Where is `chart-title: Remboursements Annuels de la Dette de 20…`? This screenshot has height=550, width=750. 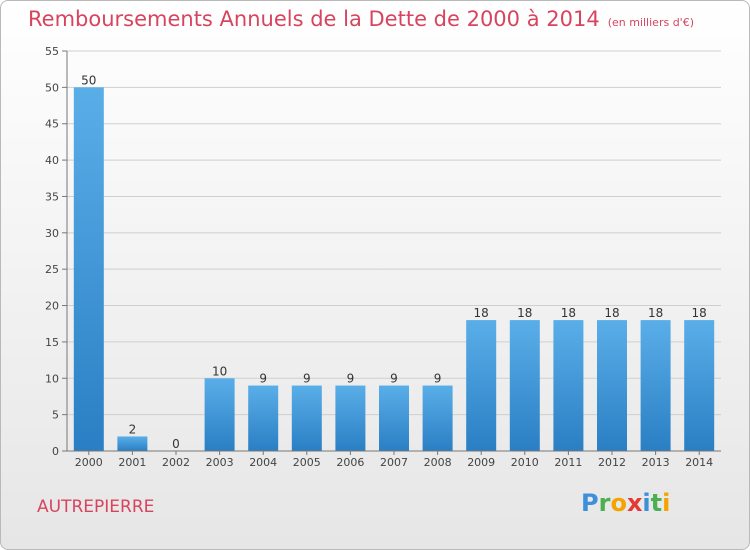 chart-title: Remboursements Annuels de la Dette de 20… is located at coordinates (361, 19).